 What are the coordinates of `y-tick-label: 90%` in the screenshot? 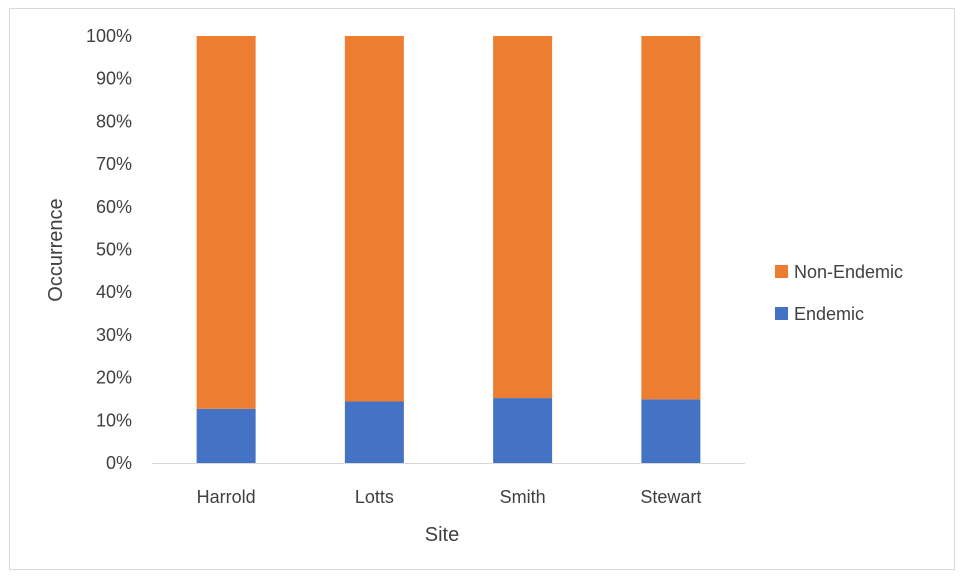 It's located at (114, 79).